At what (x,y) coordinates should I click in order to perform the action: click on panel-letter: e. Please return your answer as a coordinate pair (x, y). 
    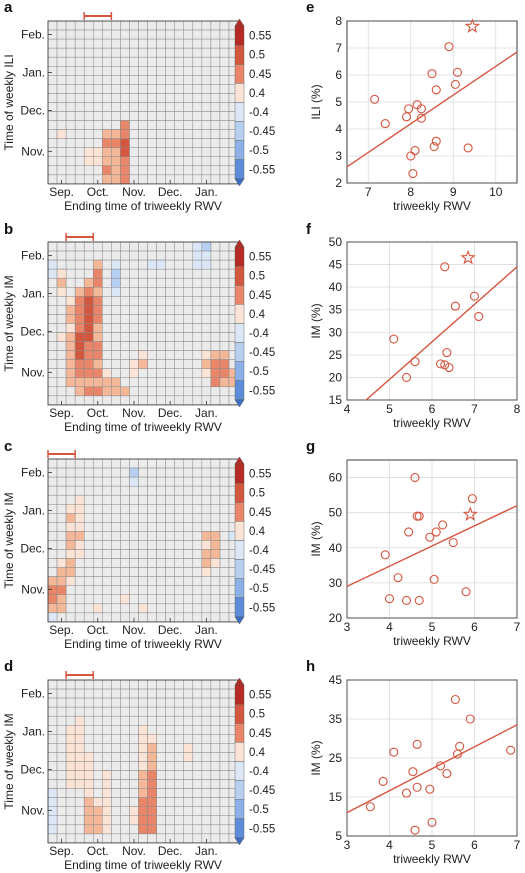
    Looking at the image, I should click on (310, 8).